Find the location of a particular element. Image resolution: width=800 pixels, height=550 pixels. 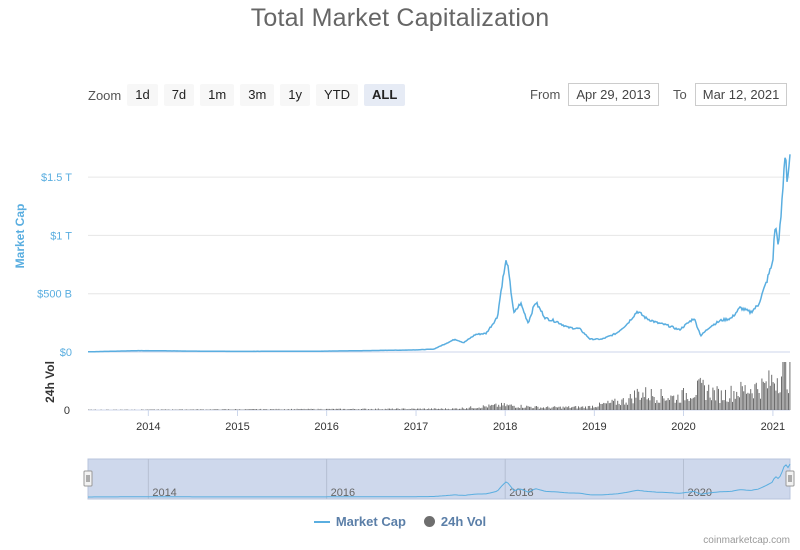

x-tick-label: 2016 is located at coordinates (326, 427).